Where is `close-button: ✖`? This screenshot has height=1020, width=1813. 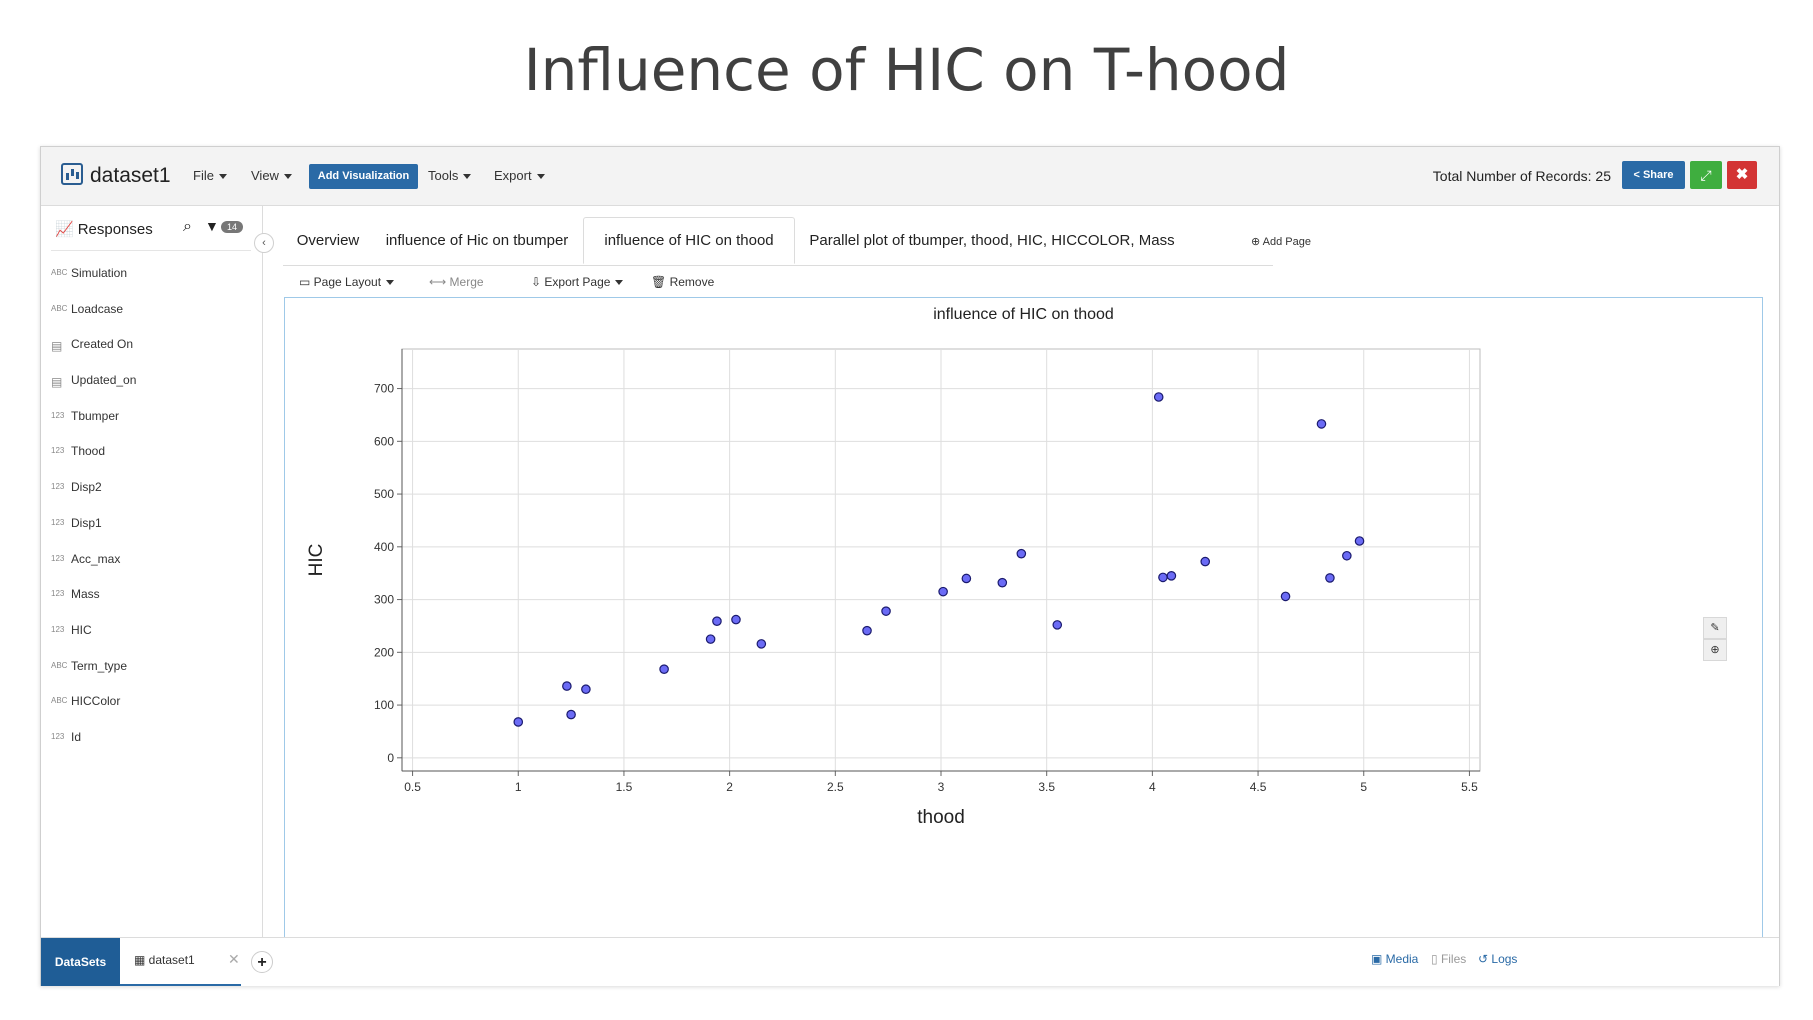 close-button: ✖ is located at coordinates (1742, 175).